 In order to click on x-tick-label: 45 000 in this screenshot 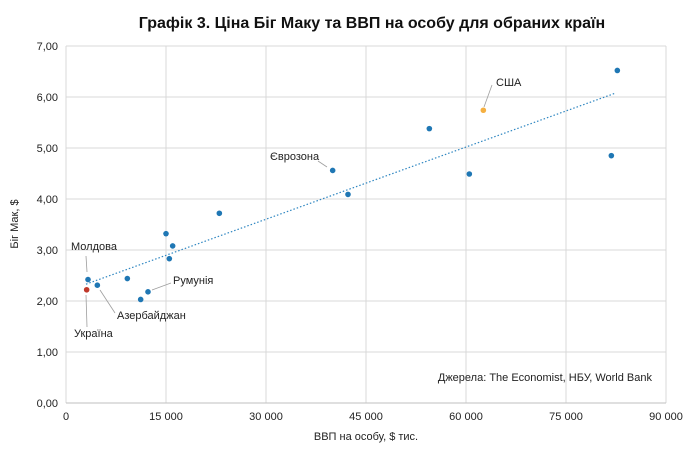, I will do `click(366, 417)`.